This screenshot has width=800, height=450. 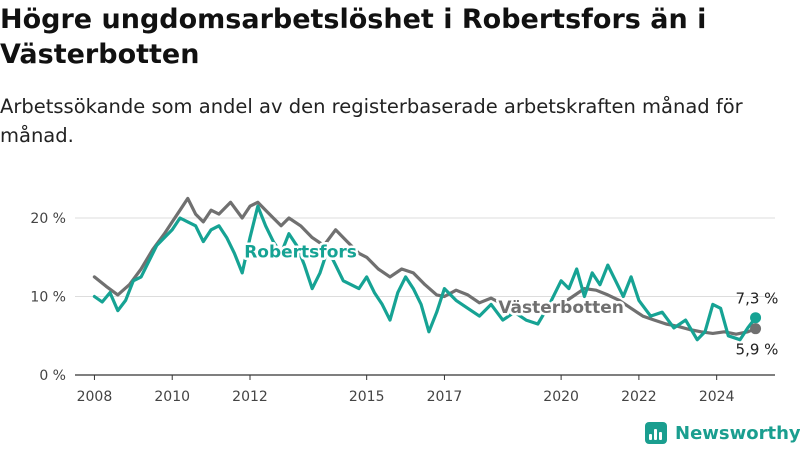 I want to click on x-tick-label: 2022, so click(x=639, y=397).